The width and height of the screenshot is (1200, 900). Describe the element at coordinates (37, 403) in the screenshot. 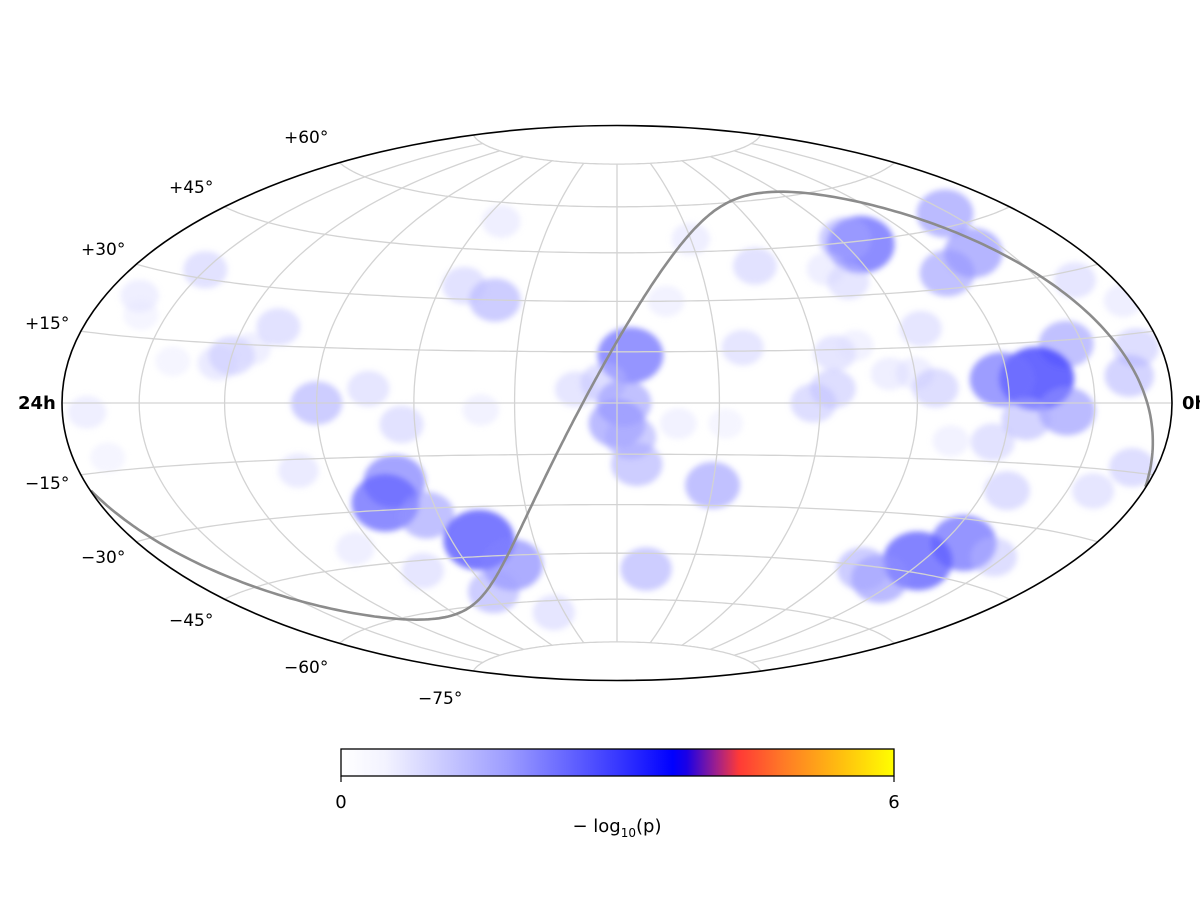

I see `ra-label-left: 24h` at that location.